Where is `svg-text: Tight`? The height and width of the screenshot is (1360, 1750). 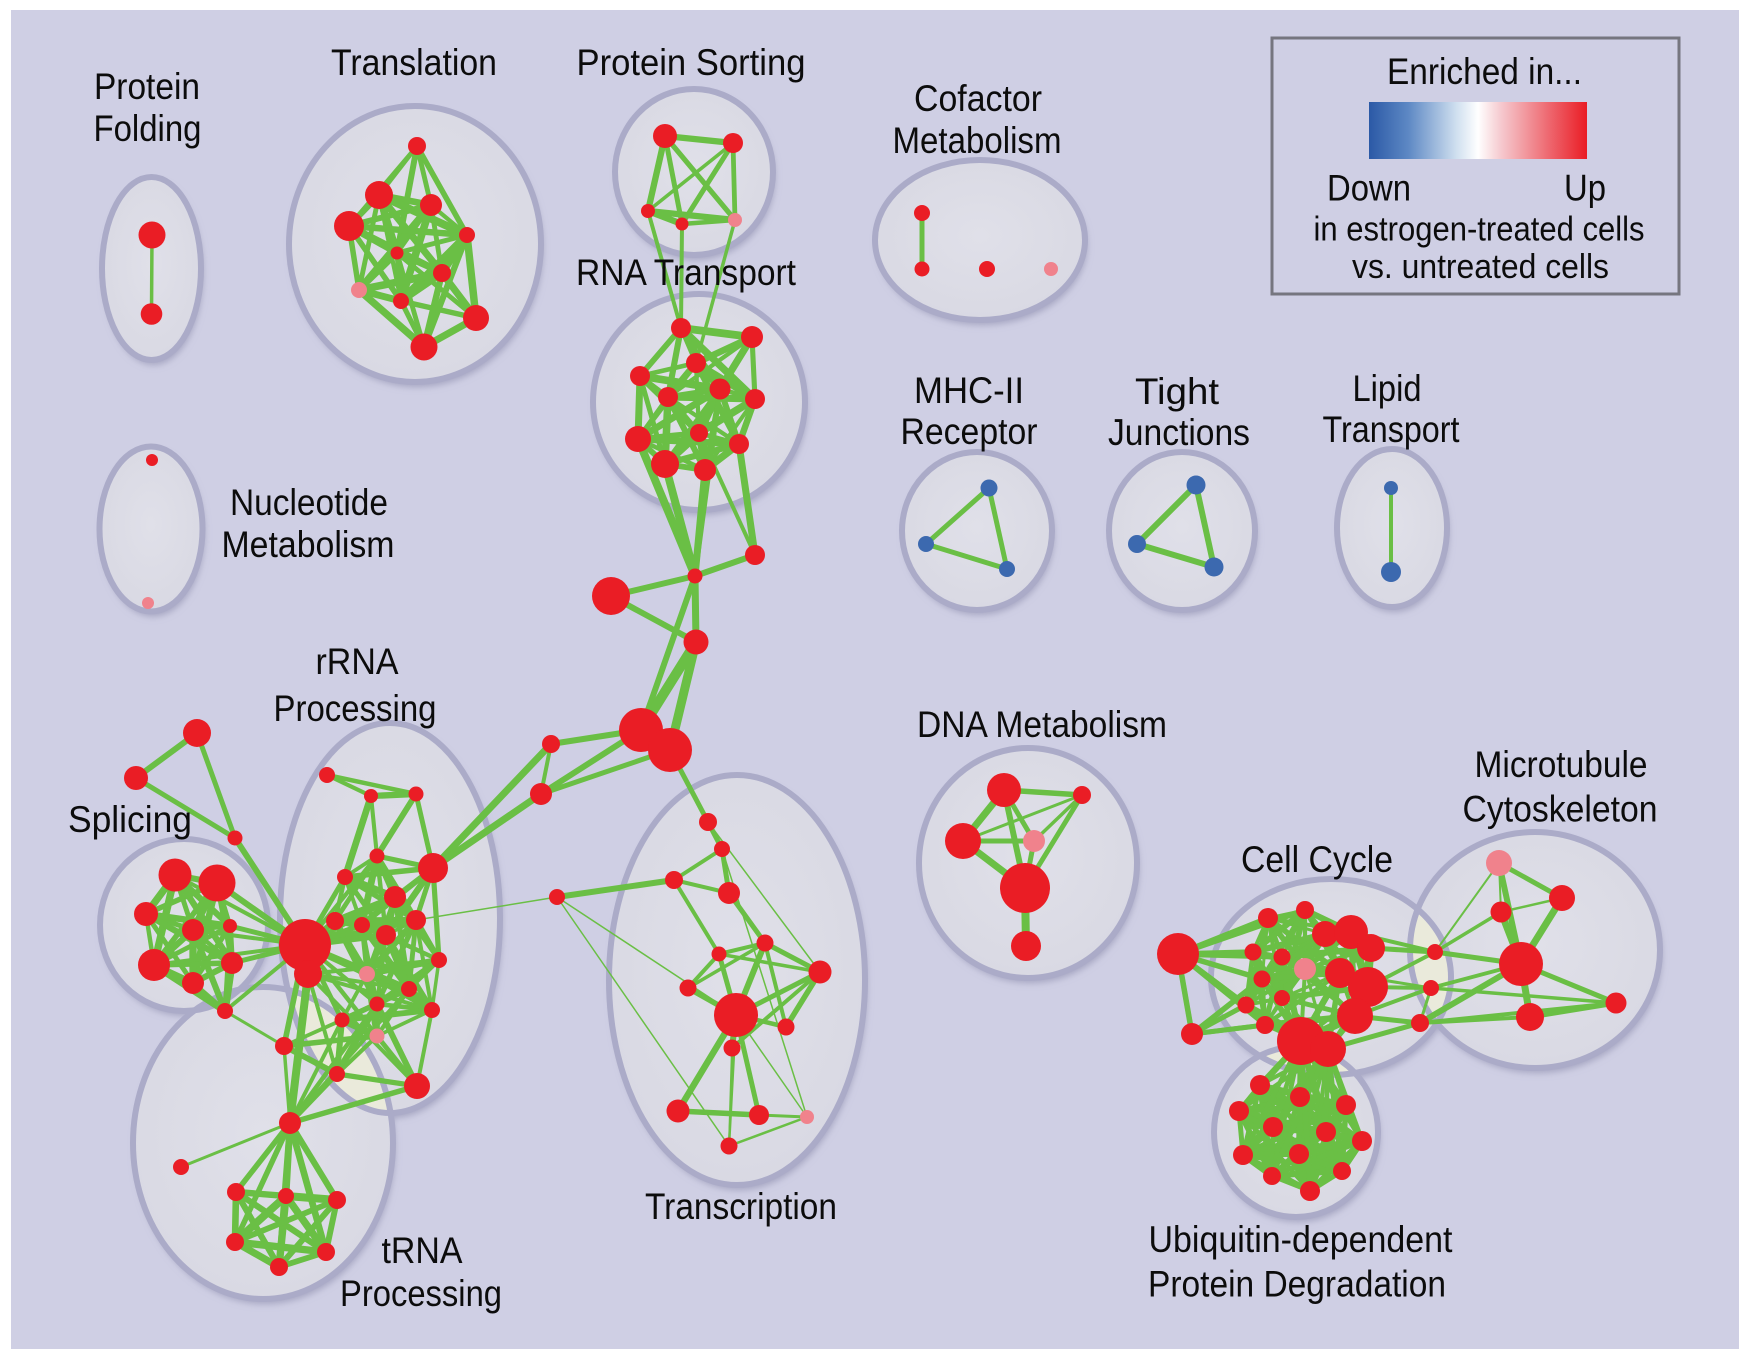
svg-text: Tight is located at coordinates (1177, 391).